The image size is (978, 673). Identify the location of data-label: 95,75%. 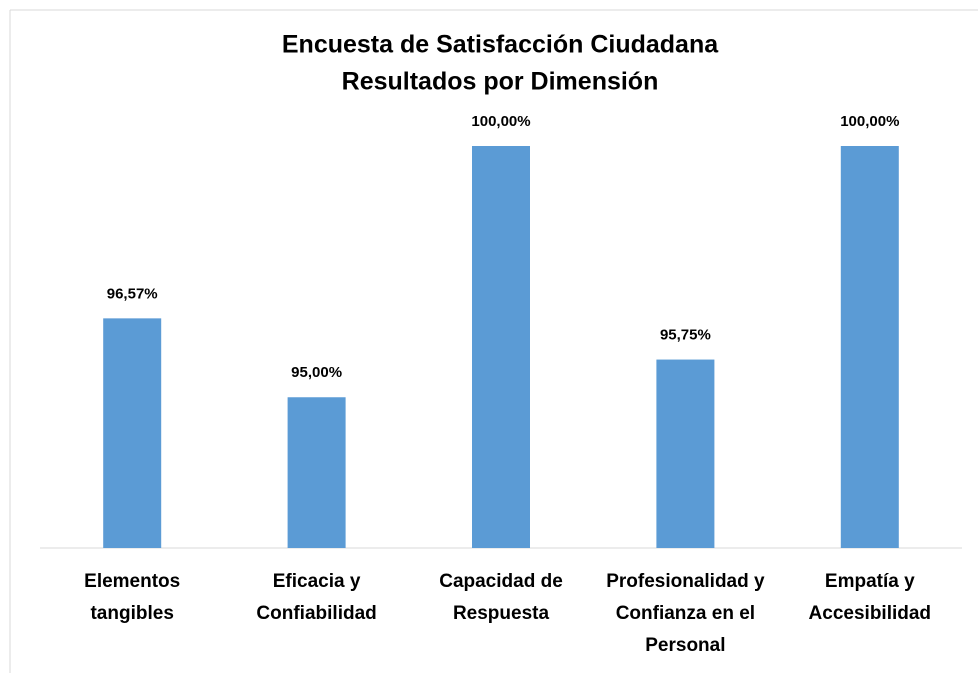
(685, 335).